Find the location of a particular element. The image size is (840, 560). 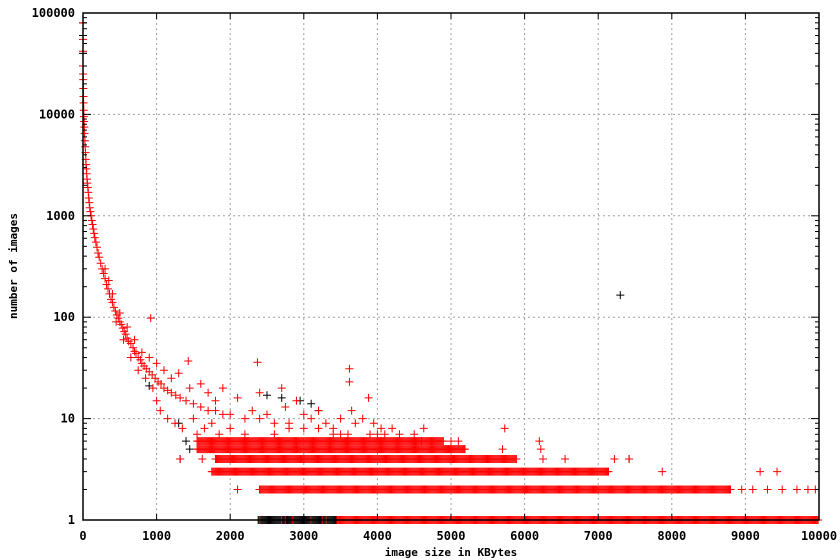

y-tick-label: 10 is located at coordinates (68, 419).